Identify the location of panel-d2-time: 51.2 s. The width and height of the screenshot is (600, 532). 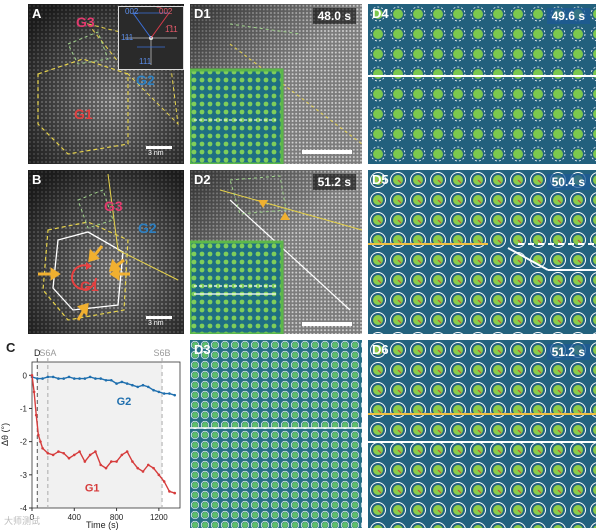
(334, 182).